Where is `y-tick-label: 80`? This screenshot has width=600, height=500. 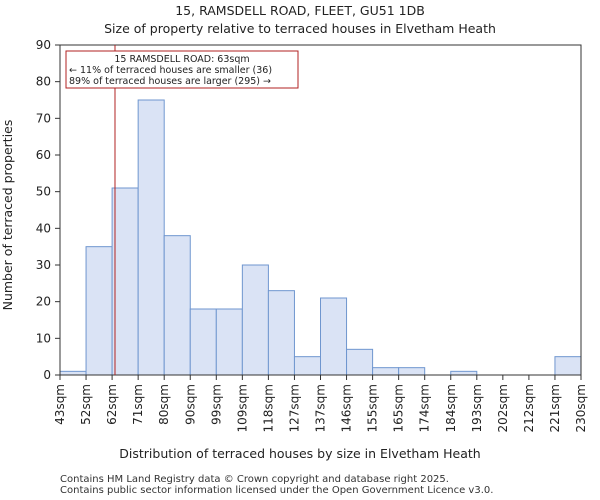
y-tick-label: 80 is located at coordinates (43, 82).